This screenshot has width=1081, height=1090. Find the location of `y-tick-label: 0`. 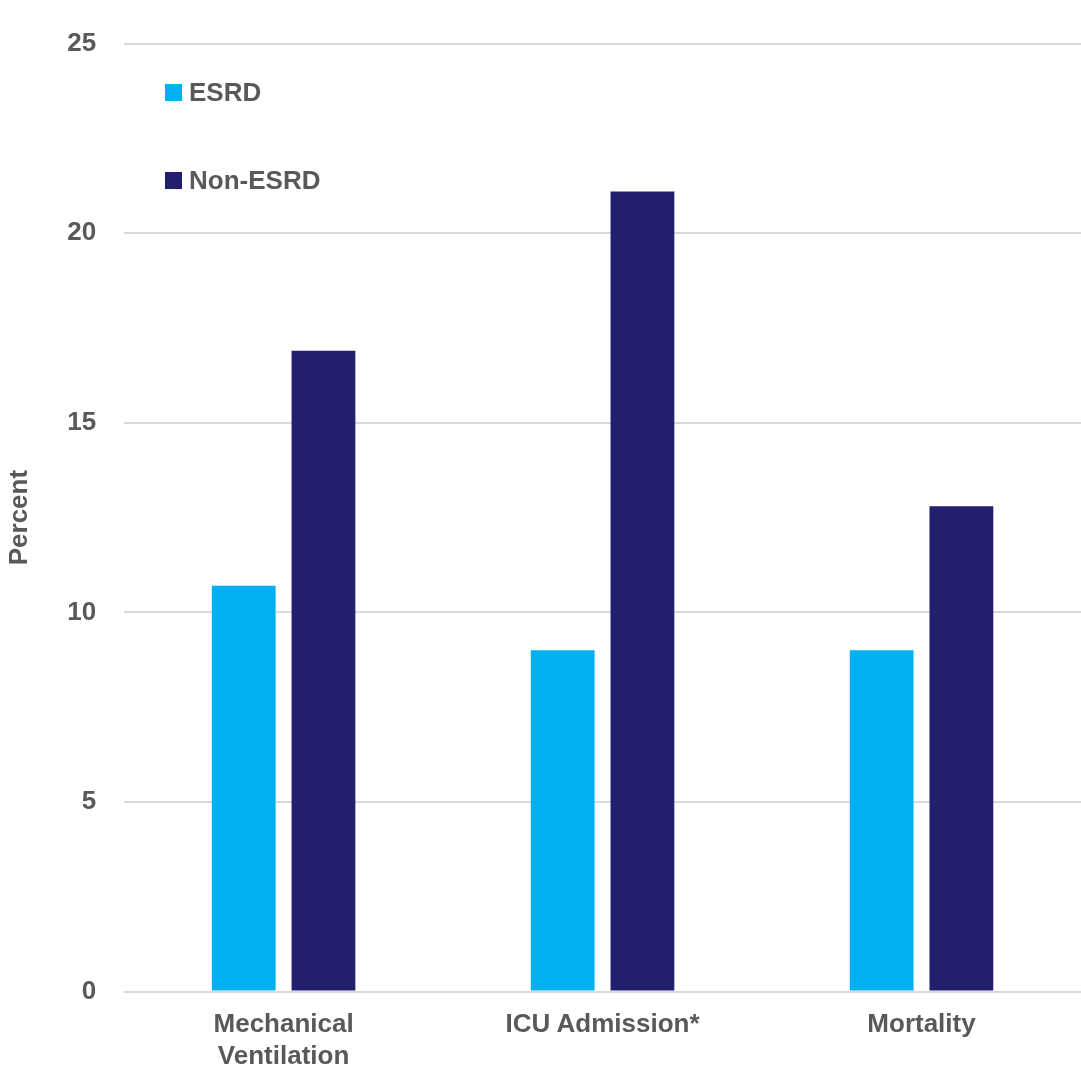

y-tick-label: 0 is located at coordinates (89, 989).